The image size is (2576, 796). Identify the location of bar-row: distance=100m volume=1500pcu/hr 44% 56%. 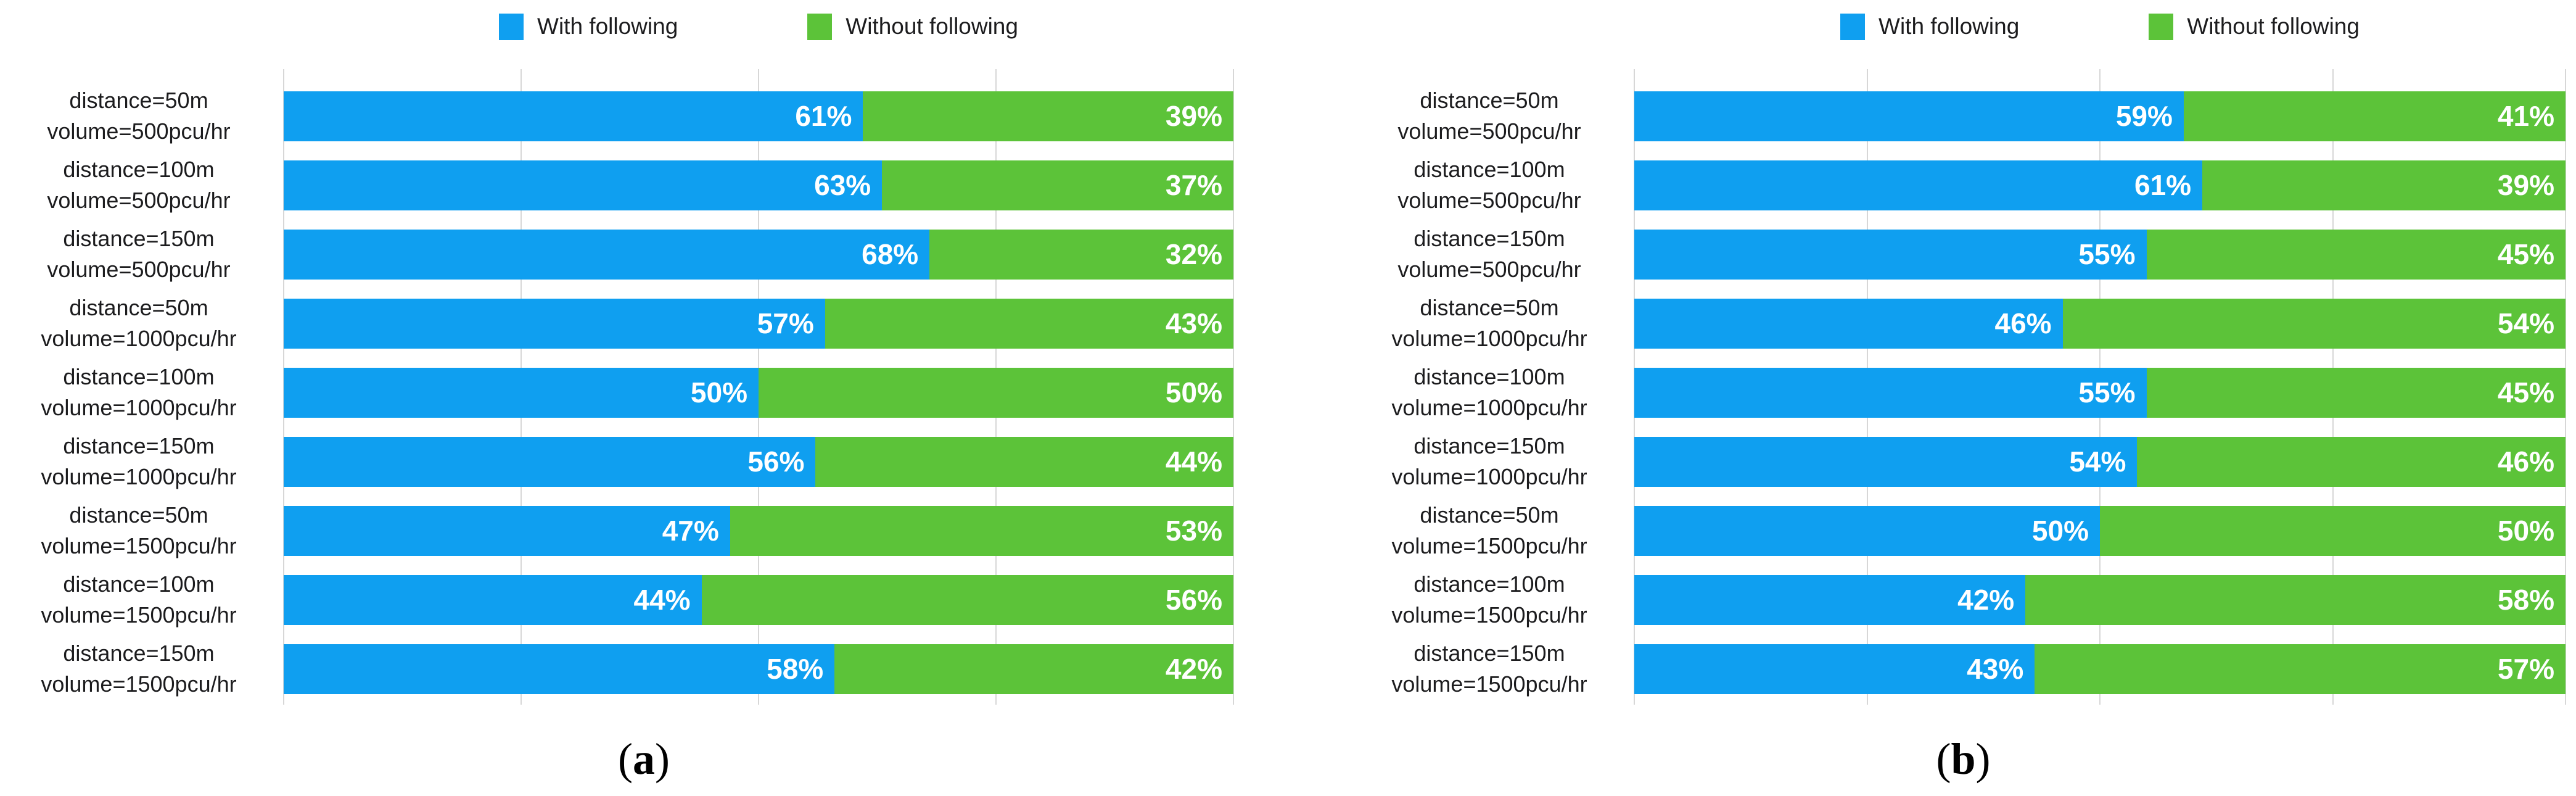
(644, 599).